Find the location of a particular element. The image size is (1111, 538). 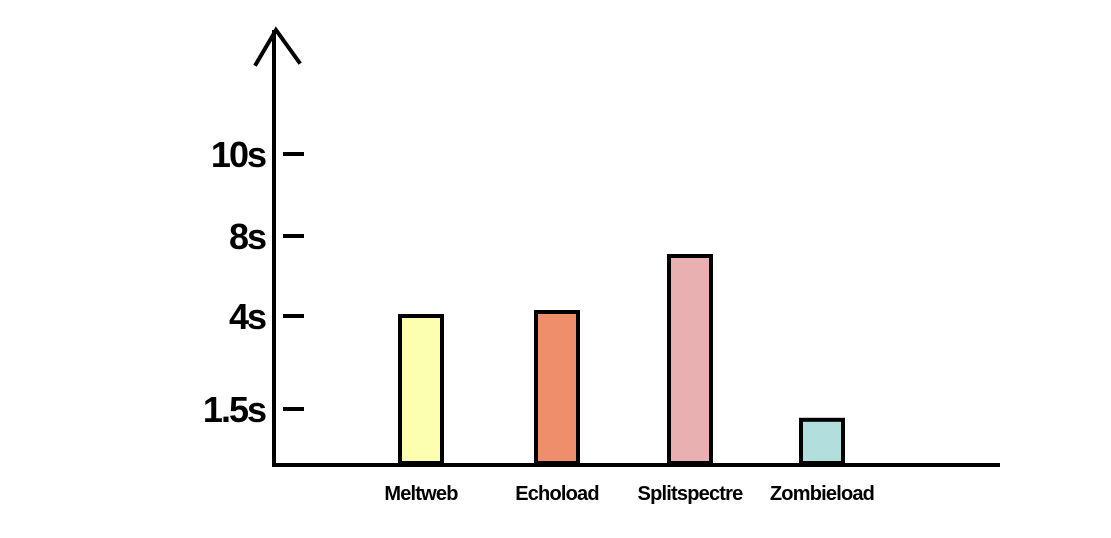

x-tick-label: Zombieload is located at coordinates (822, 494).